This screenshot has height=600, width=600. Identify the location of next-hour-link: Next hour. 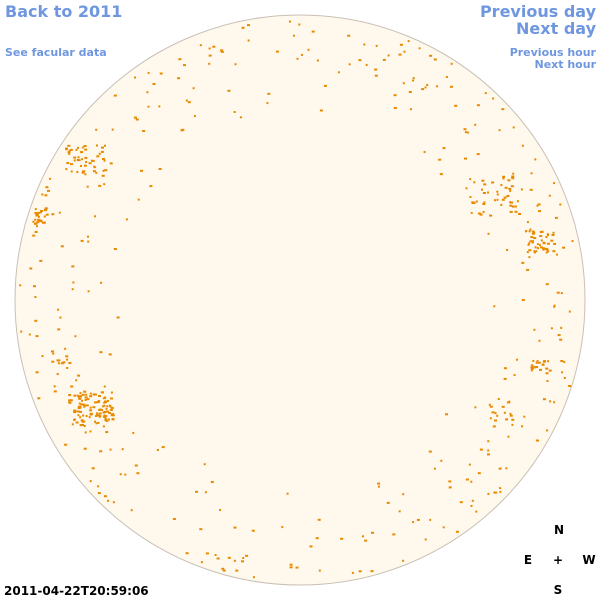
(566, 64).